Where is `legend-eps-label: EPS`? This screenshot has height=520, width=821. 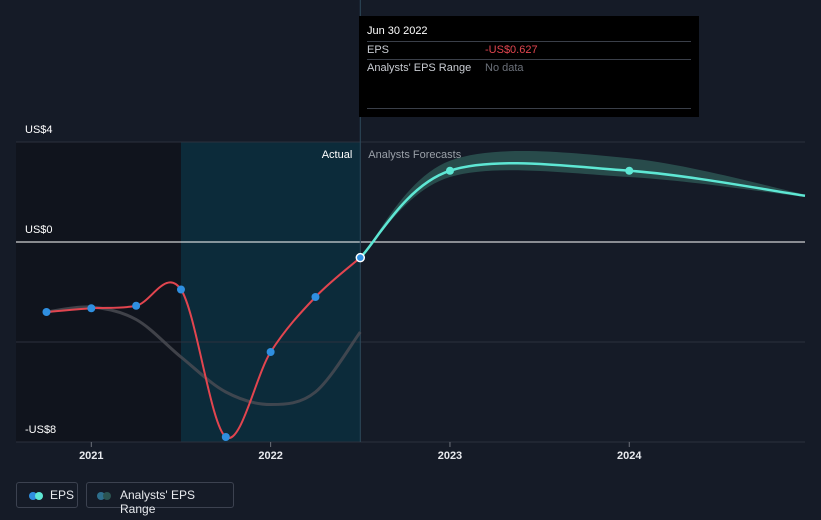
legend-eps-label: EPS is located at coordinates (62, 495).